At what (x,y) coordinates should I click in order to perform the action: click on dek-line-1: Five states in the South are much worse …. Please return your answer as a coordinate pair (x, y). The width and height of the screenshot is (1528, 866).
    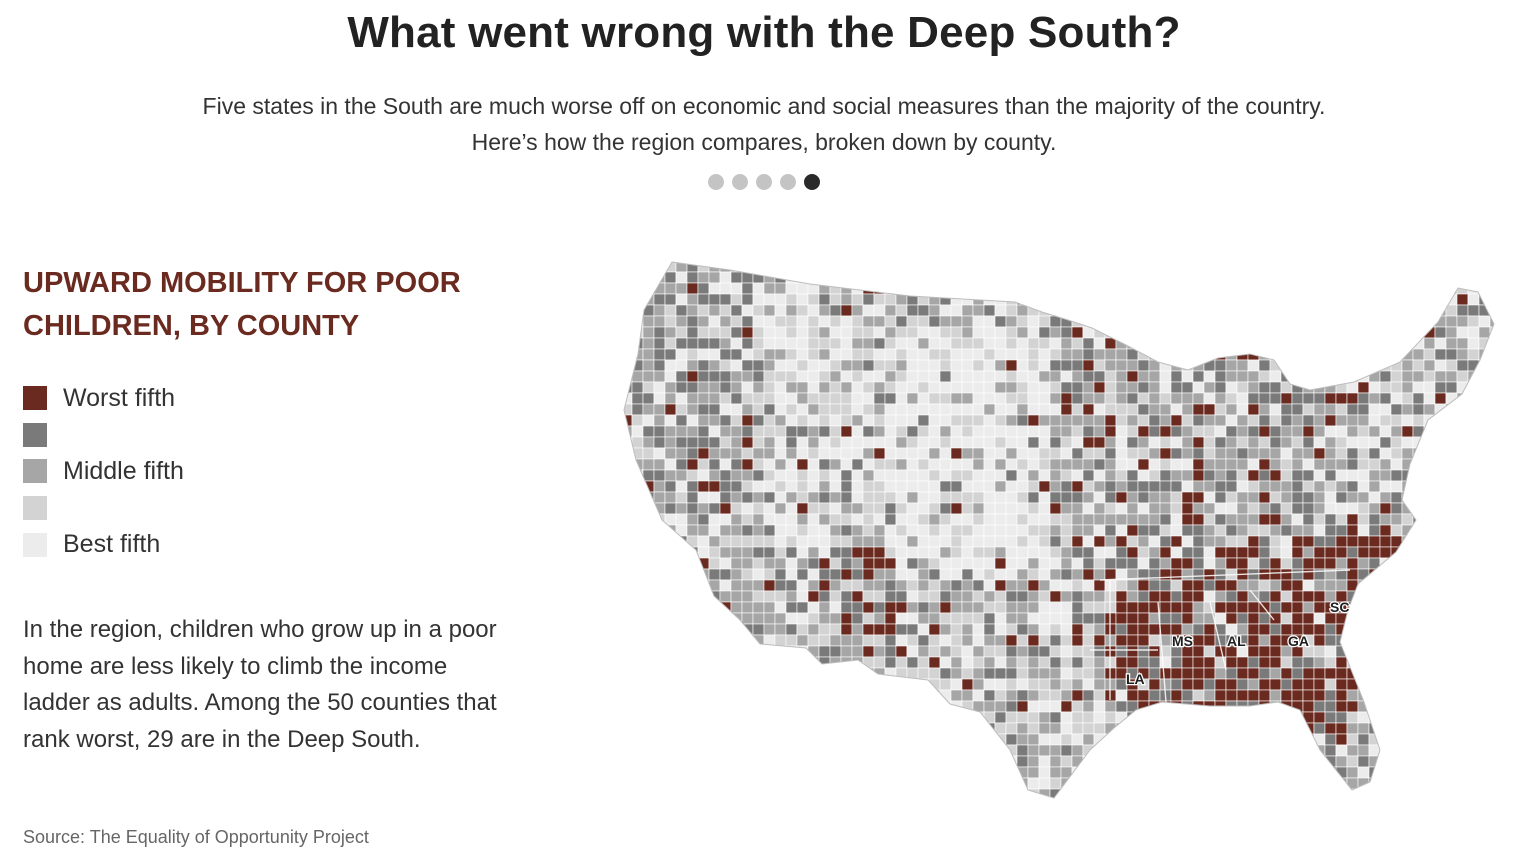
    Looking at the image, I should click on (764, 106).